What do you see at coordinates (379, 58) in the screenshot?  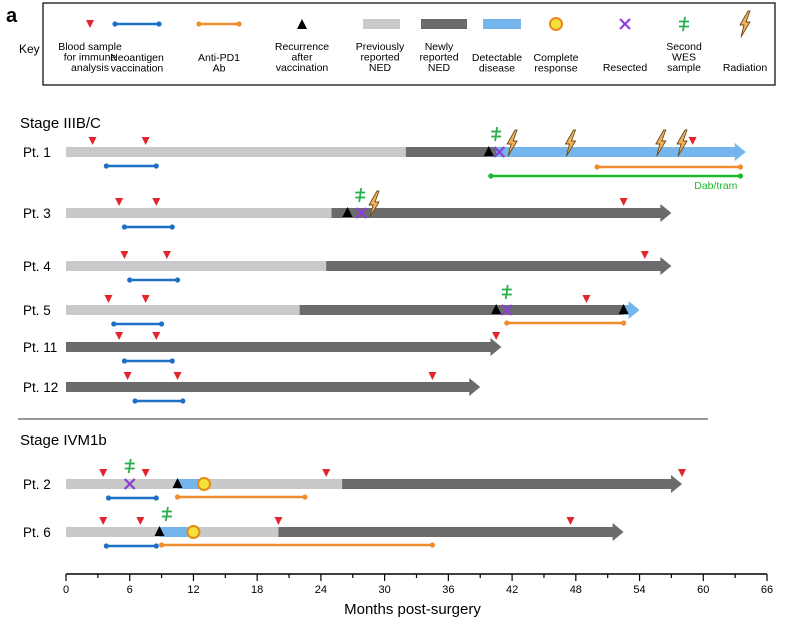 I see `key-label-prev_ned: reported` at bounding box center [379, 58].